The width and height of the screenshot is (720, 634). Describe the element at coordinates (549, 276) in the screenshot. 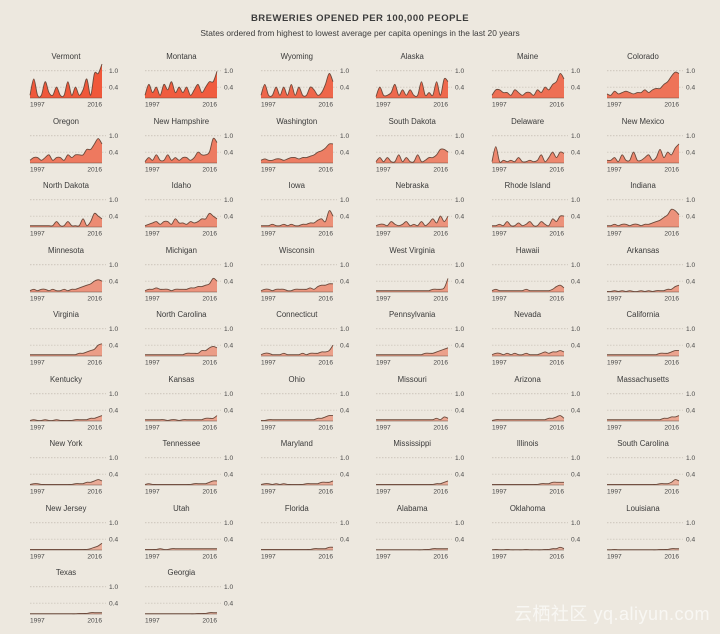

I see `panel-hawaii: Hawaii 1.0 0.4 1997 2016` at that location.